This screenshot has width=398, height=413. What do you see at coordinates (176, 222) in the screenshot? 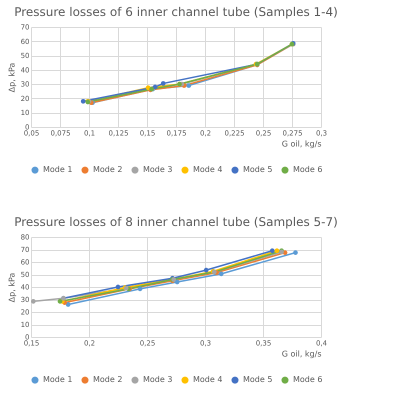
I see `chart-title: Pressure losses of 8 inner channel tube (Samples 5-7)` at bounding box center [176, 222].